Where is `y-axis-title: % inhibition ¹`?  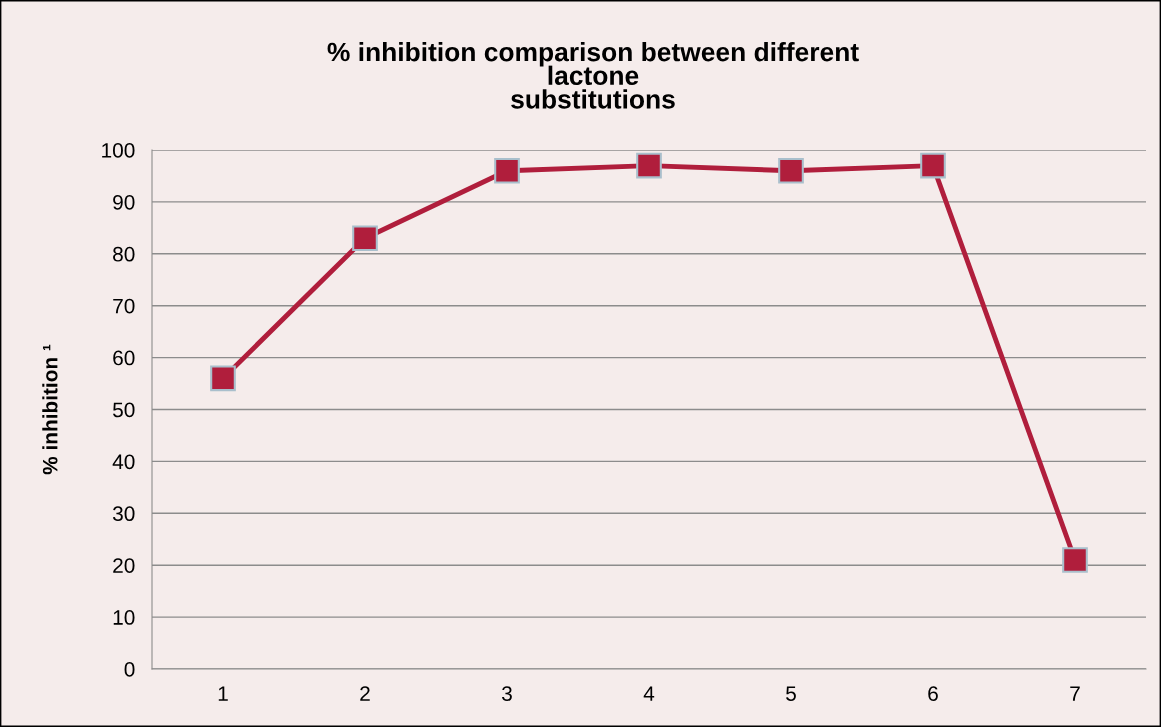 y-axis-title: % inhibition ¹ is located at coordinates (50, 409).